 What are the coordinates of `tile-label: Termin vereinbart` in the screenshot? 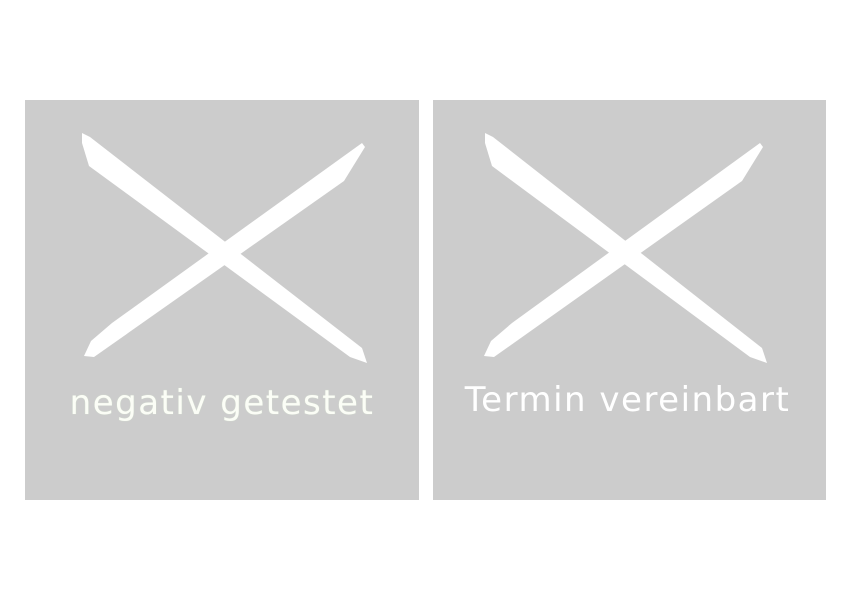 It's located at (627, 400).